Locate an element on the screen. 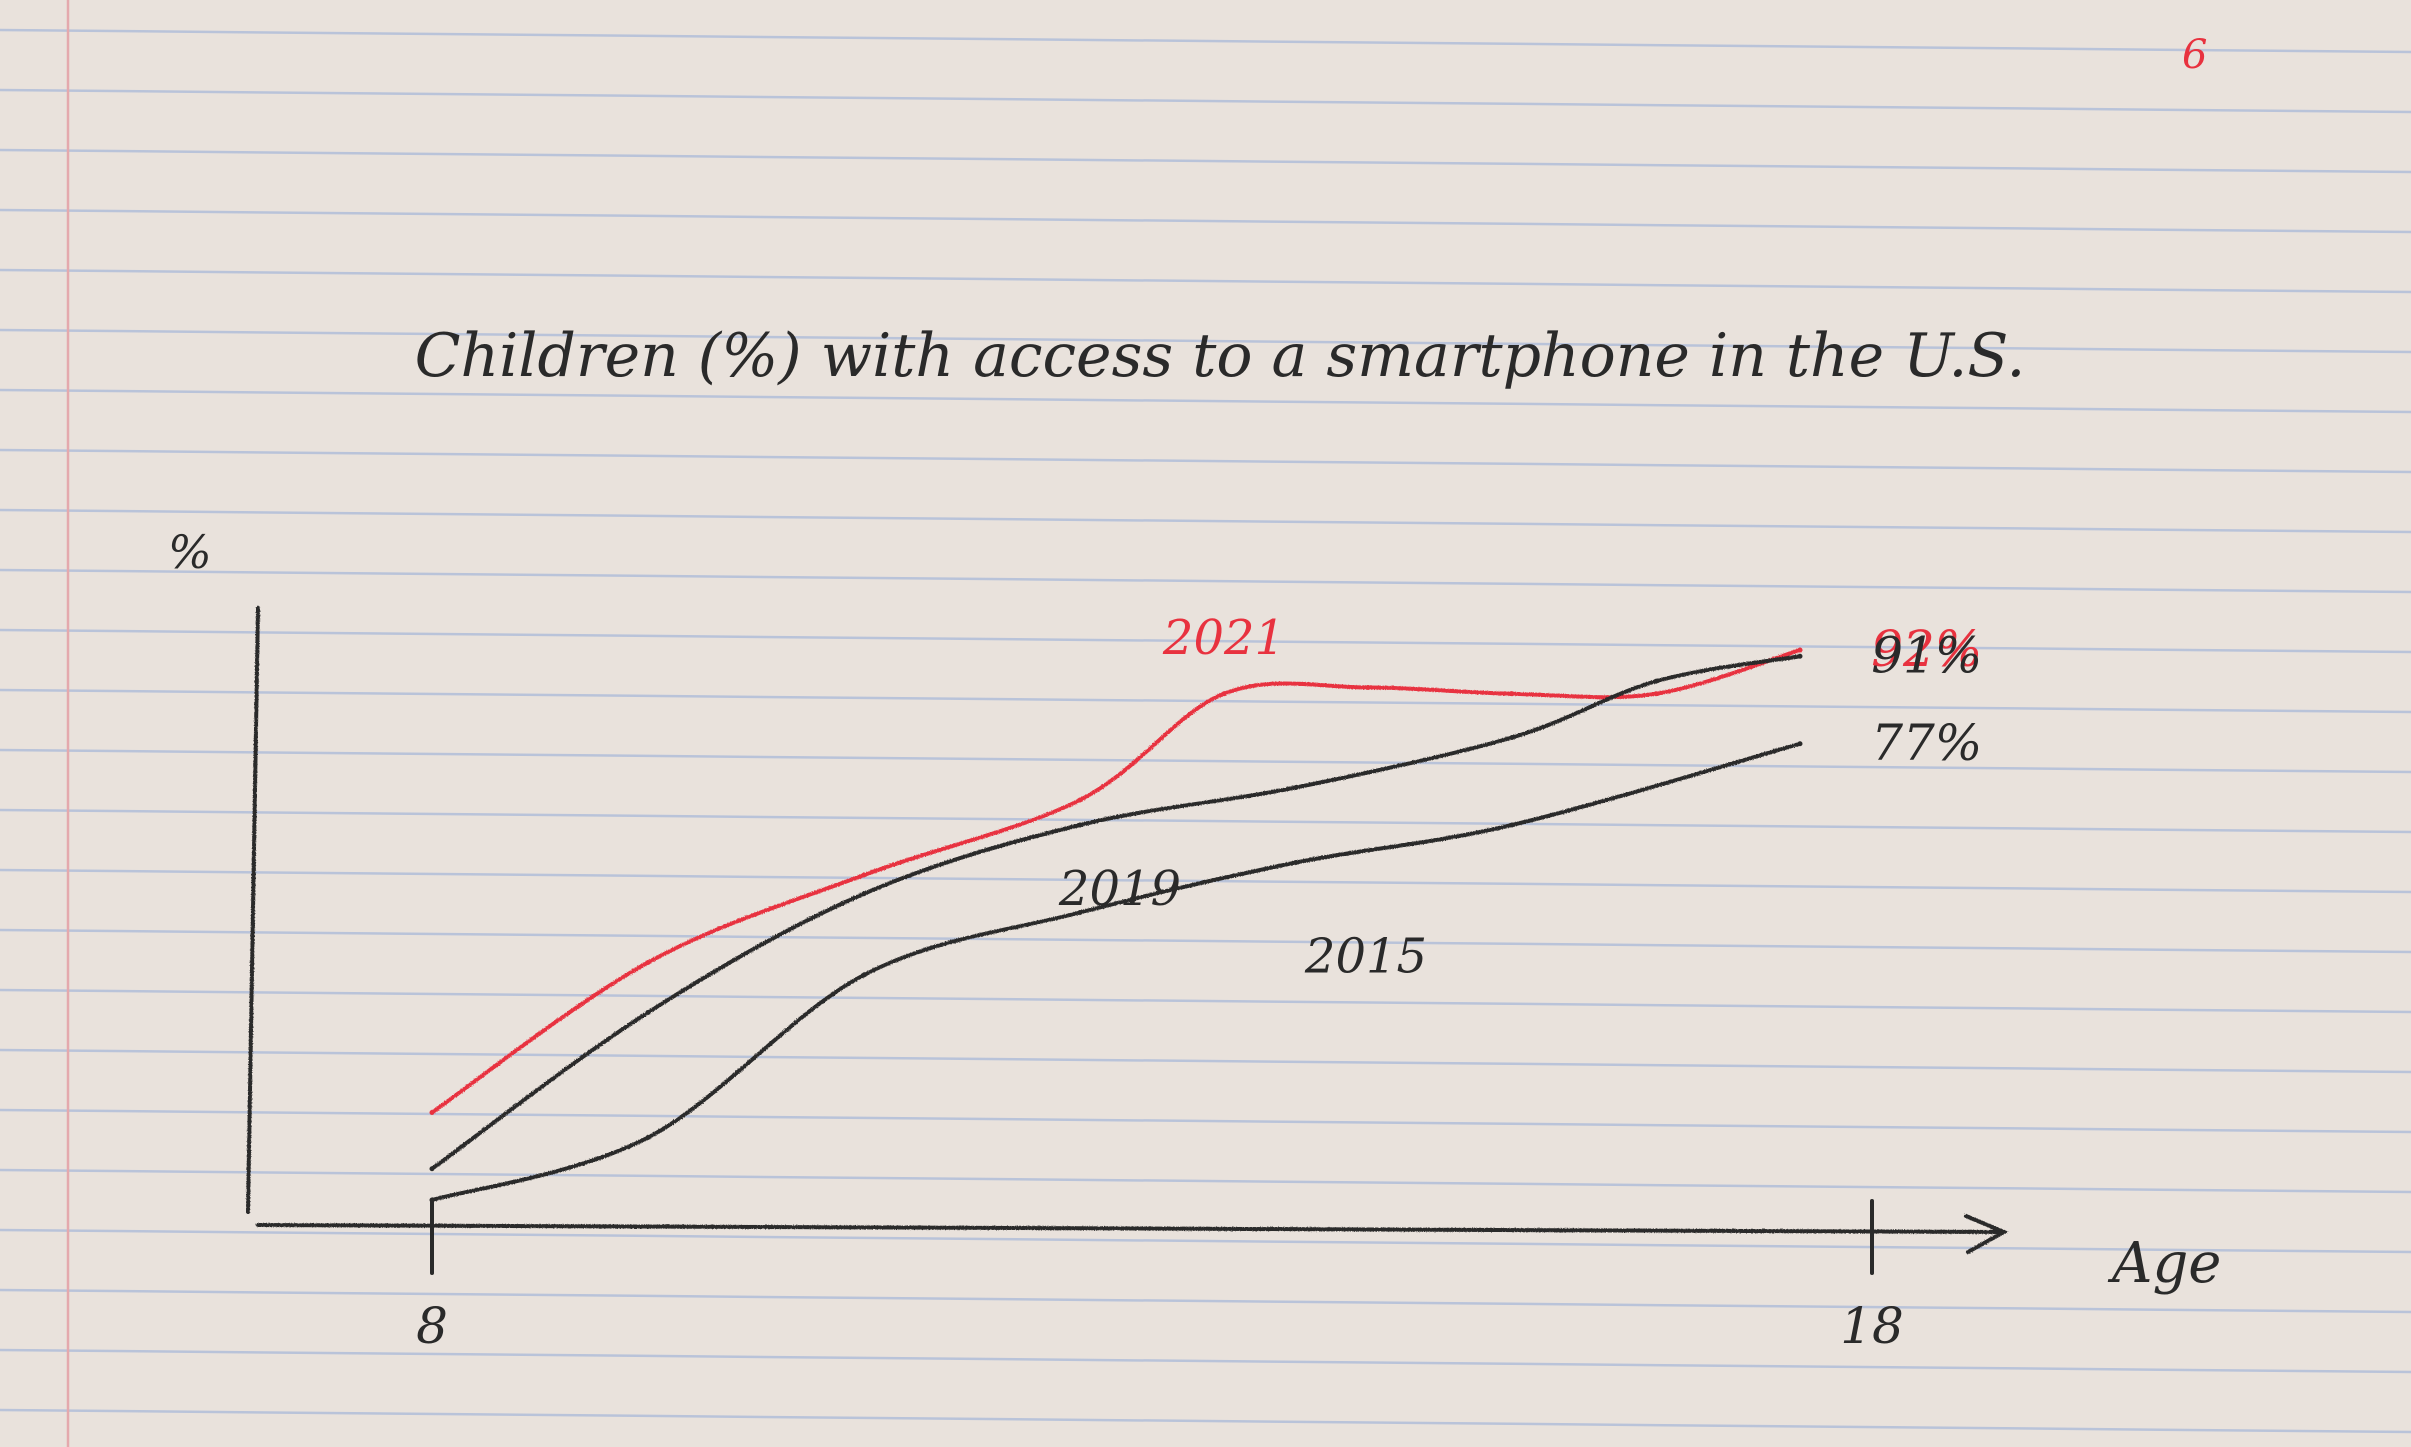  page-number: 6 is located at coordinates (2194, 55).